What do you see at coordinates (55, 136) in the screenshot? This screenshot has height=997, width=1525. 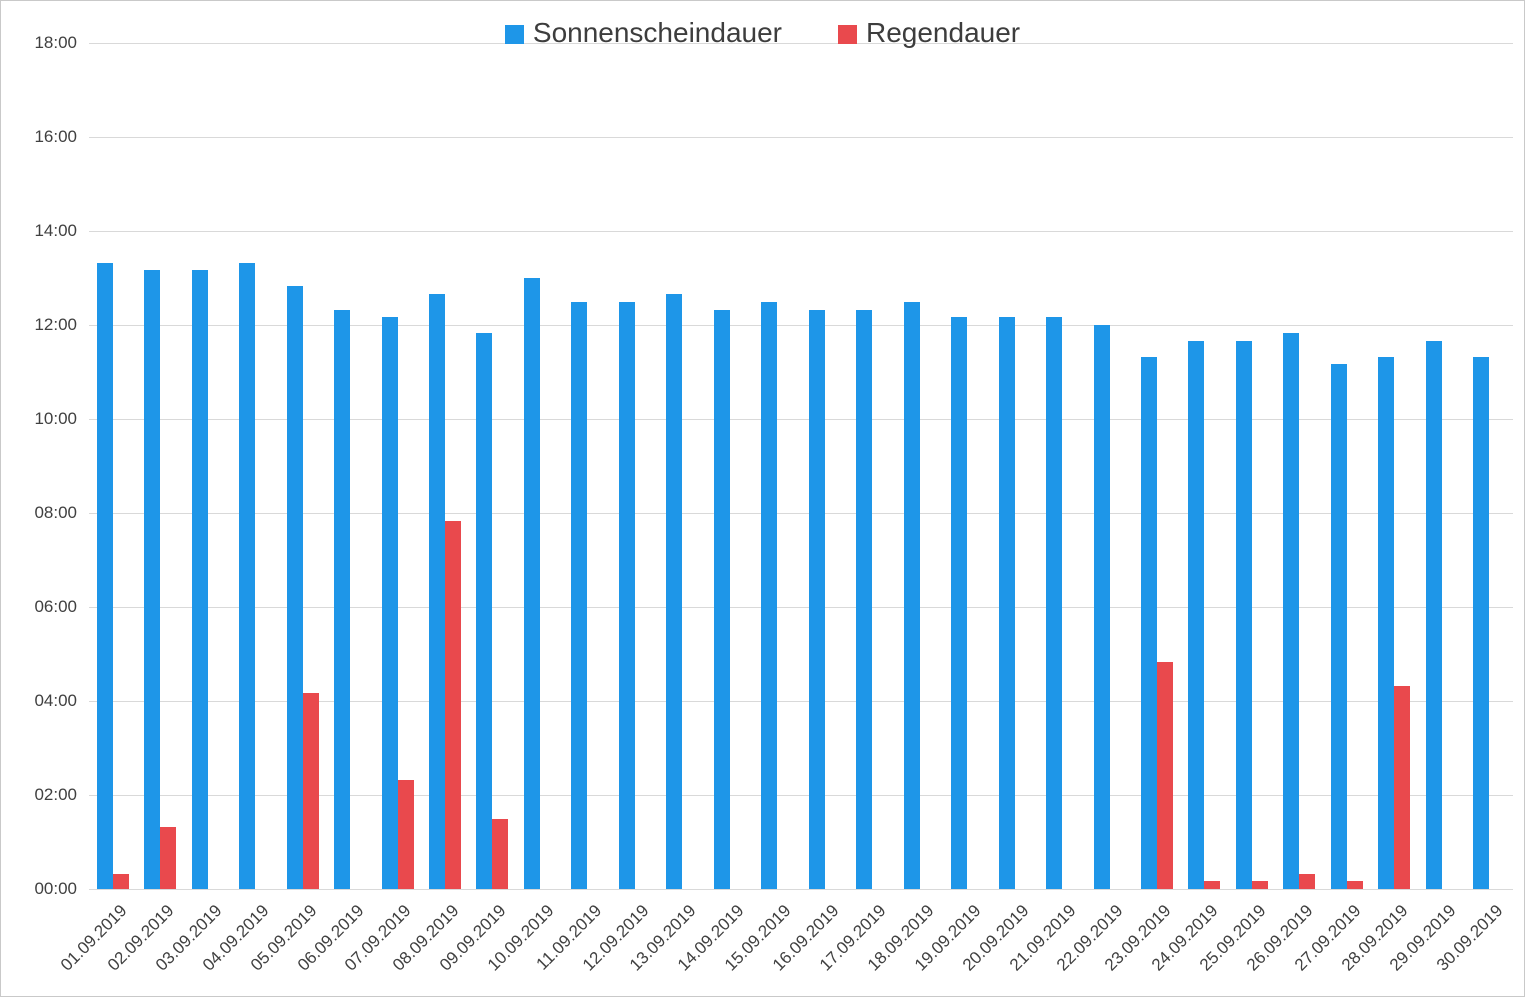 I see `y-tick-label: 16:00` at bounding box center [55, 136].